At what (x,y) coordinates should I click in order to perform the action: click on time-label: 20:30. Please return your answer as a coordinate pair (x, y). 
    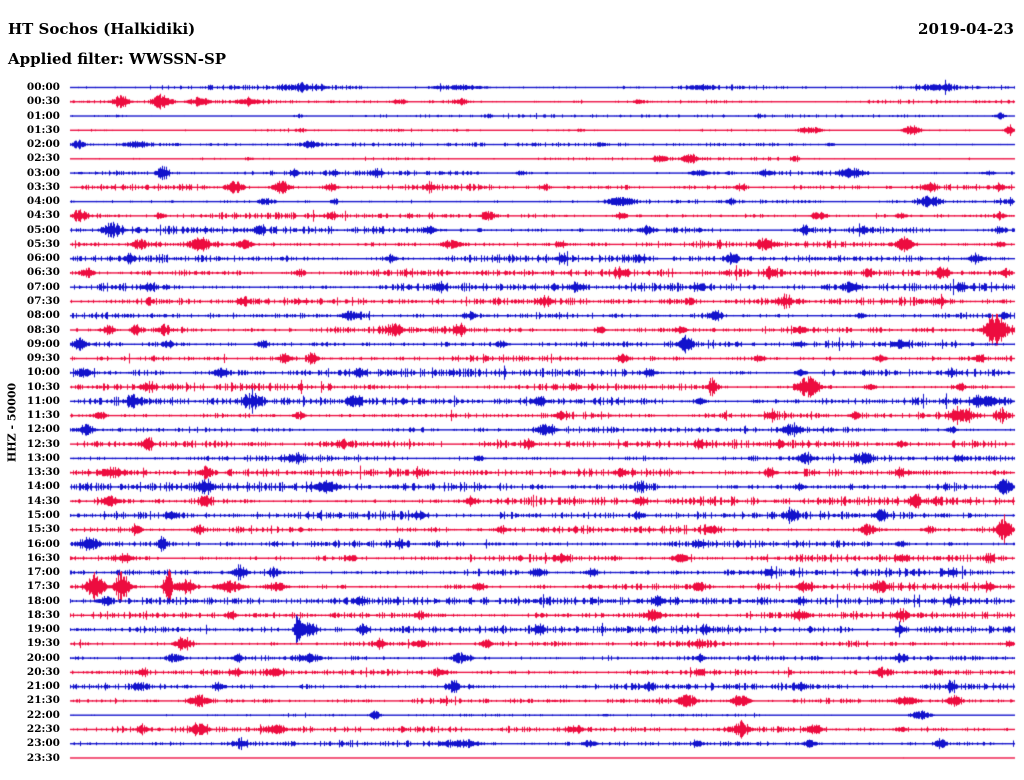
    Looking at the image, I should click on (43, 671).